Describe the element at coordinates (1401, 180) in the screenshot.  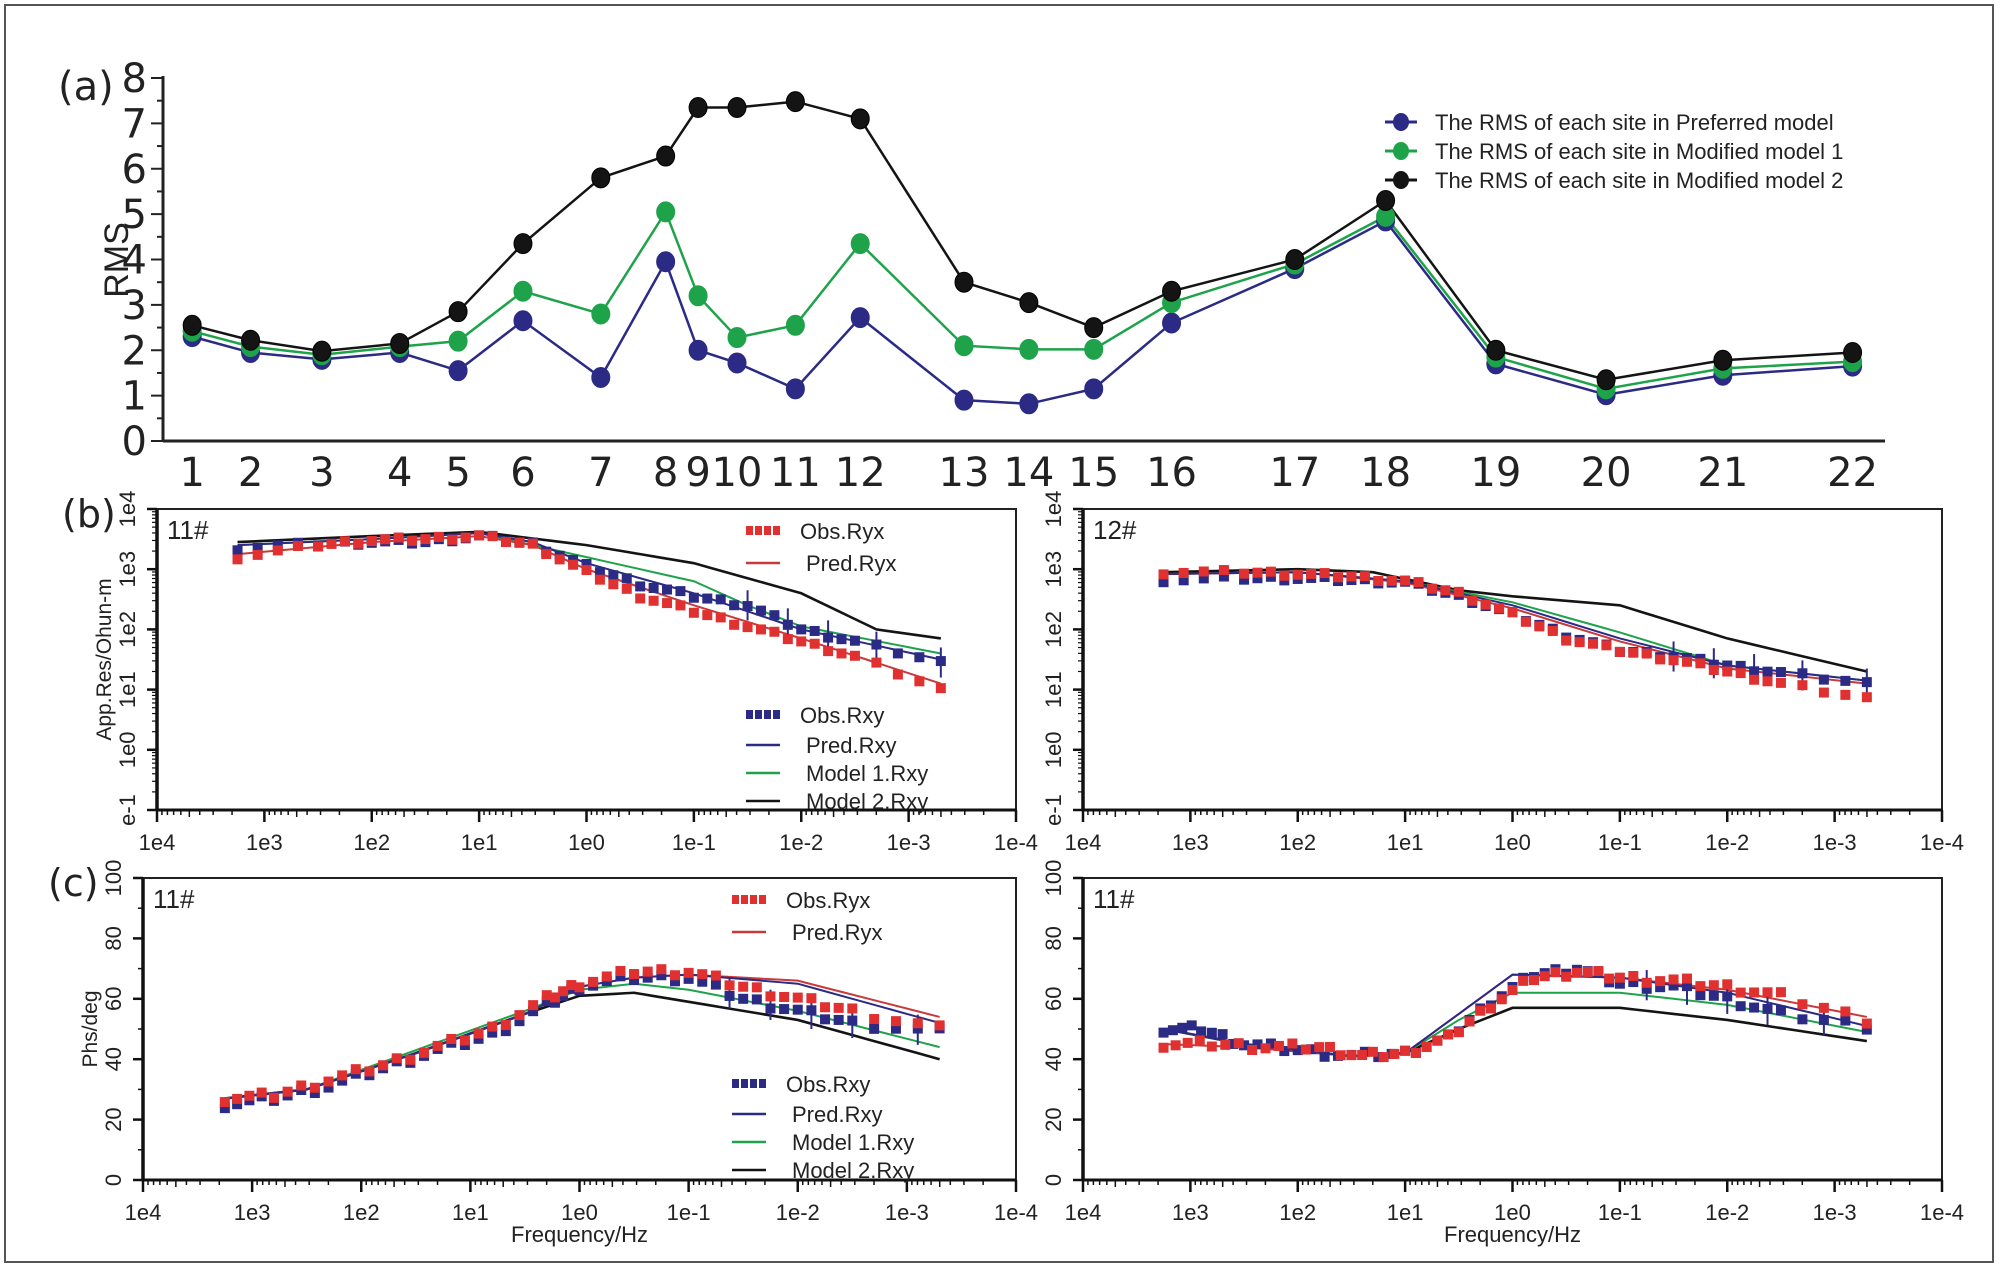
I see `legend-swatch-marker` at that location.